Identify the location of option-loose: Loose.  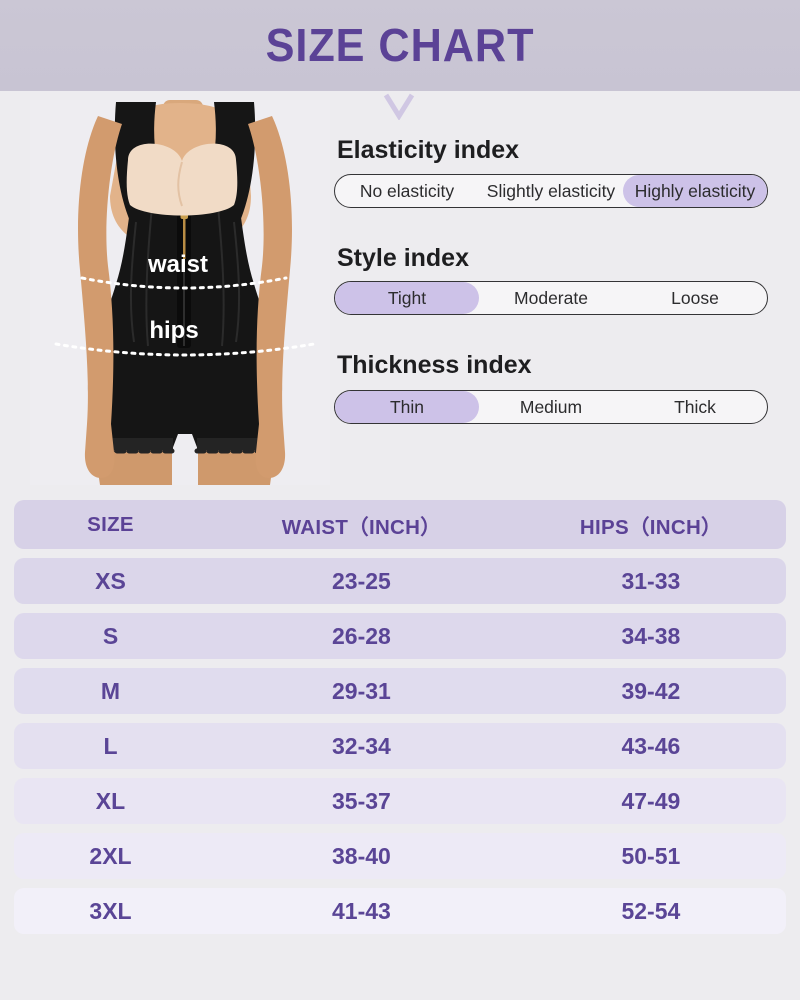
(695, 297).